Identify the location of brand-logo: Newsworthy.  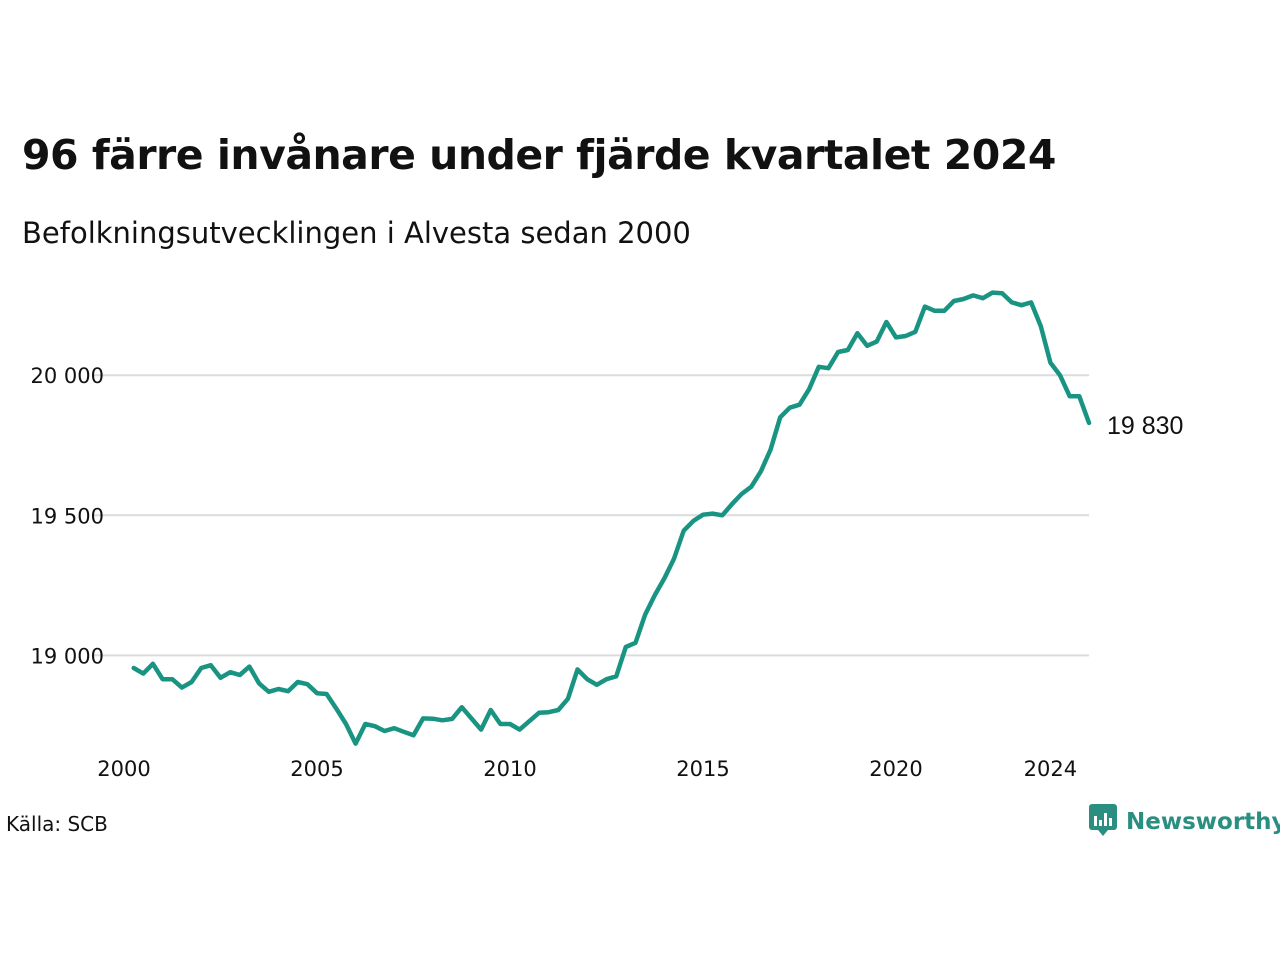
(1184, 822).